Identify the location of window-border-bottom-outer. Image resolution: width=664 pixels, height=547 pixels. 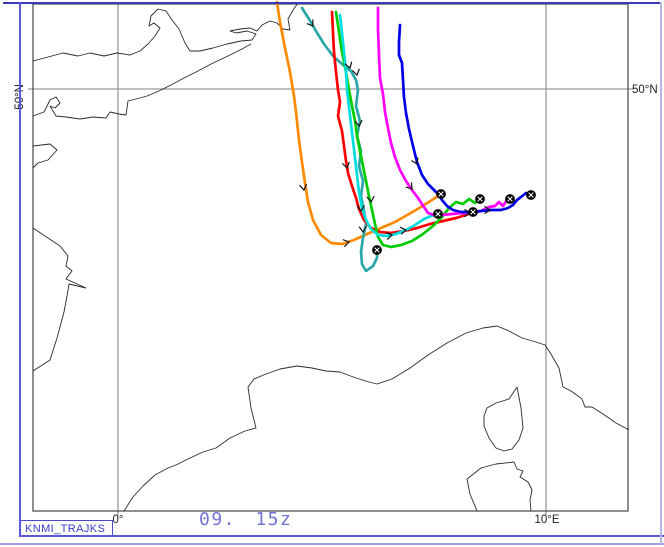
(332, 544).